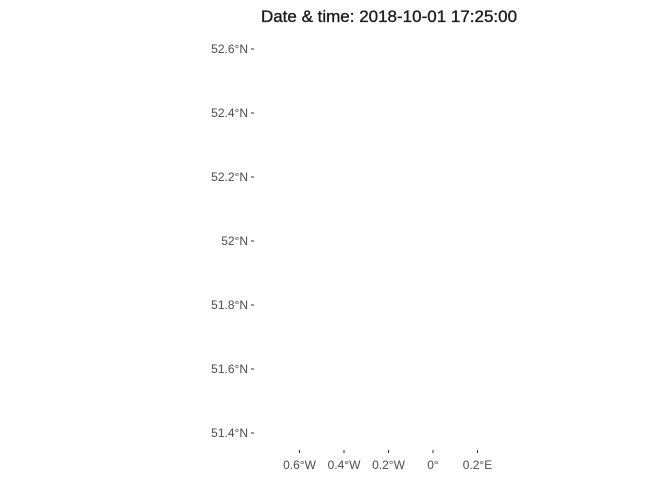 This screenshot has height=485, width=672. I want to click on y-tick-label: 52.2°N, so click(229, 177).